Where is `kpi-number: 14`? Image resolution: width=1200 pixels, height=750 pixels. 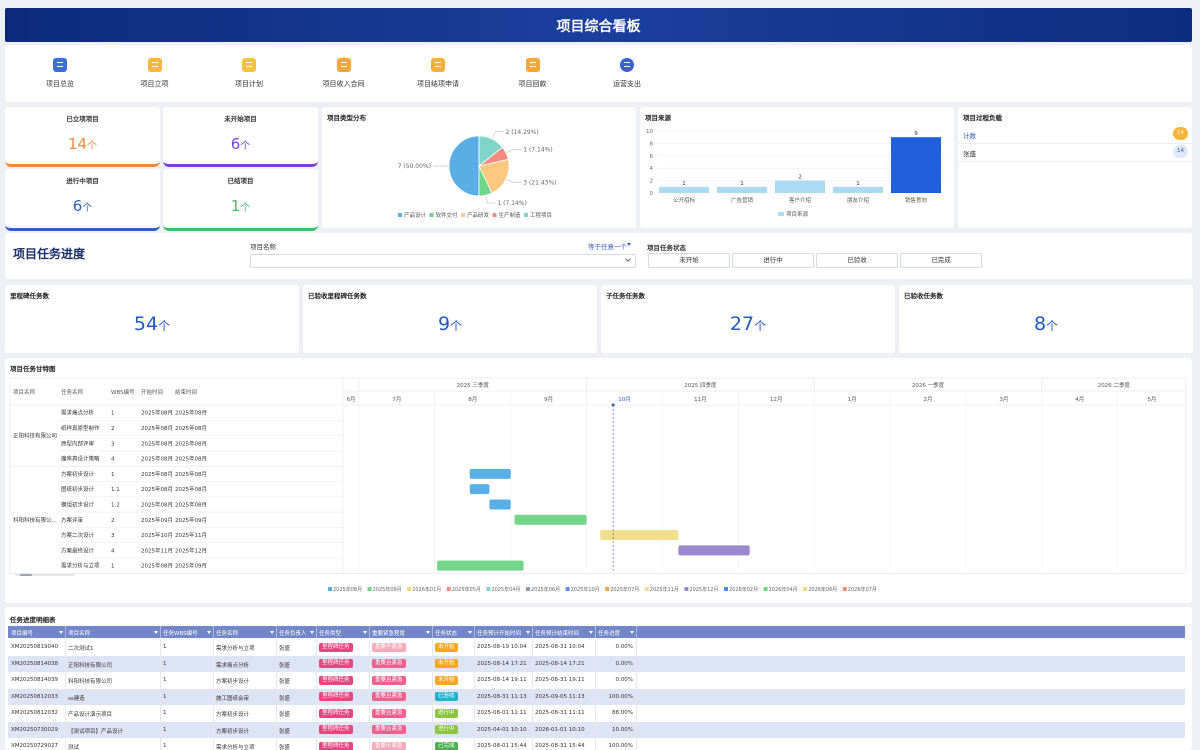
kpi-number: 14 is located at coordinates (77, 144).